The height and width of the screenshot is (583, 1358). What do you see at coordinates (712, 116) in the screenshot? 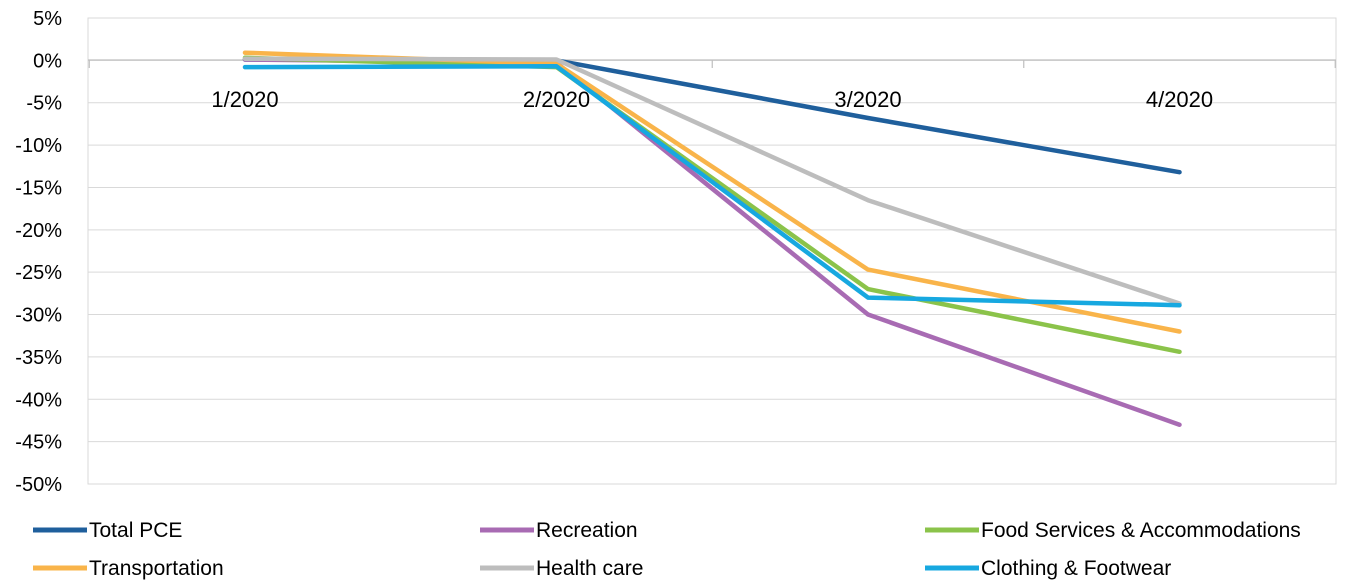
I see `series-line` at bounding box center [712, 116].